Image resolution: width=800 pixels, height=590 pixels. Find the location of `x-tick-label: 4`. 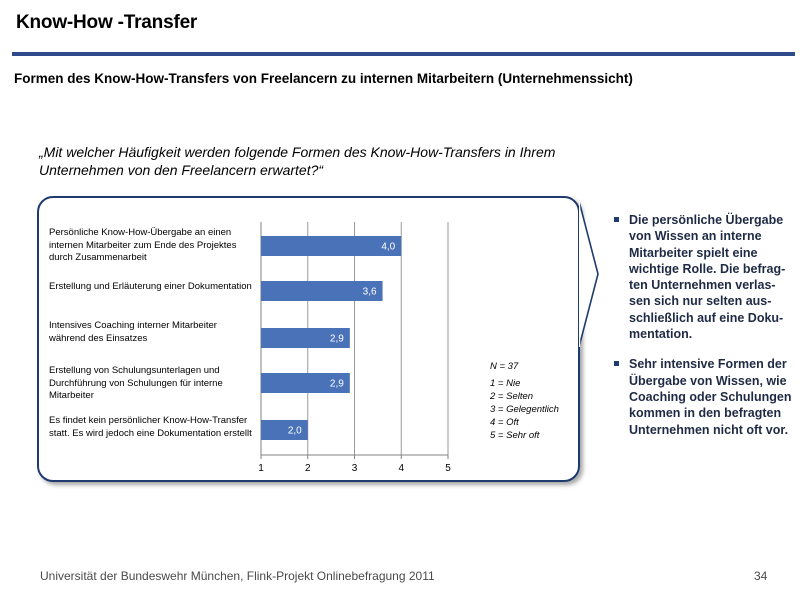

x-tick-label: 4 is located at coordinates (401, 468).